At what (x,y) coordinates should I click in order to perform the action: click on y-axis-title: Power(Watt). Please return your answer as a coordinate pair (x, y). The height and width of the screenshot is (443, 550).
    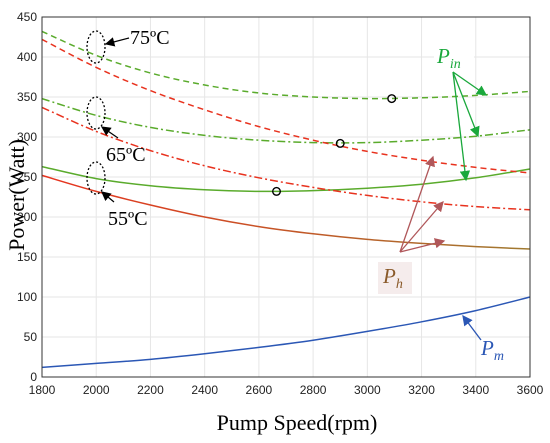
    Looking at the image, I should click on (16, 195).